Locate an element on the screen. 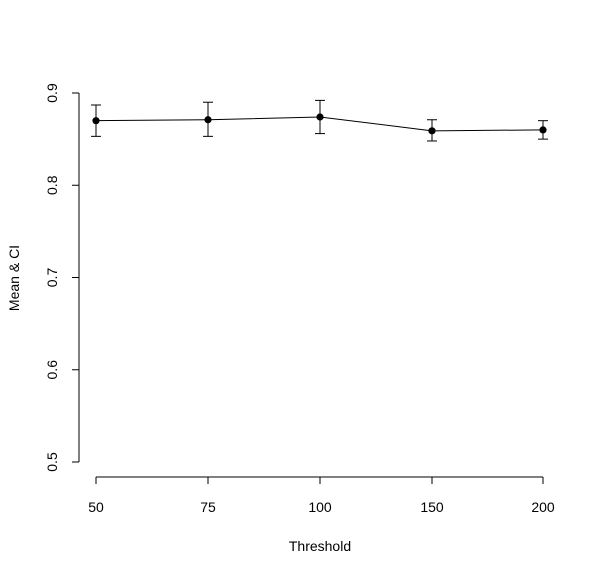 The width and height of the screenshot is (602, 575). x-axis: 50 75 100 150 200 is located at coordinates (321, 495).